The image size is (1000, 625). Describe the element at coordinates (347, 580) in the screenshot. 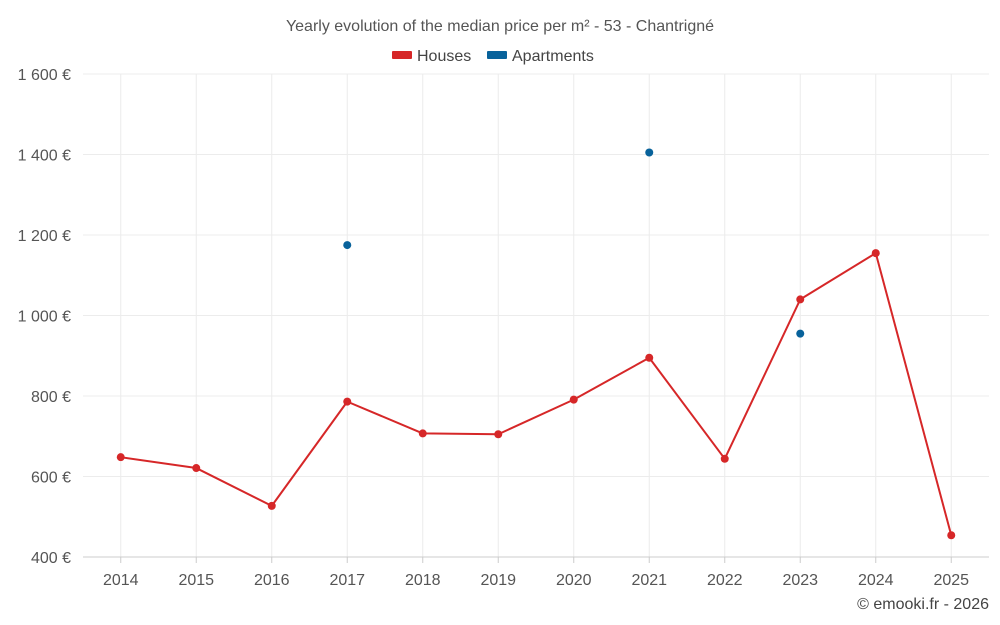

I see `x-tick-label: 2017` at that location.